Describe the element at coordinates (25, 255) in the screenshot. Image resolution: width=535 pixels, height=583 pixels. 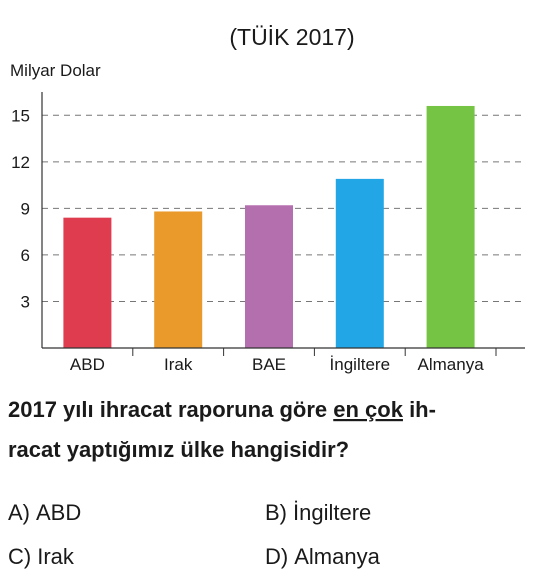
I see `y-tick-label: 6` at that location.